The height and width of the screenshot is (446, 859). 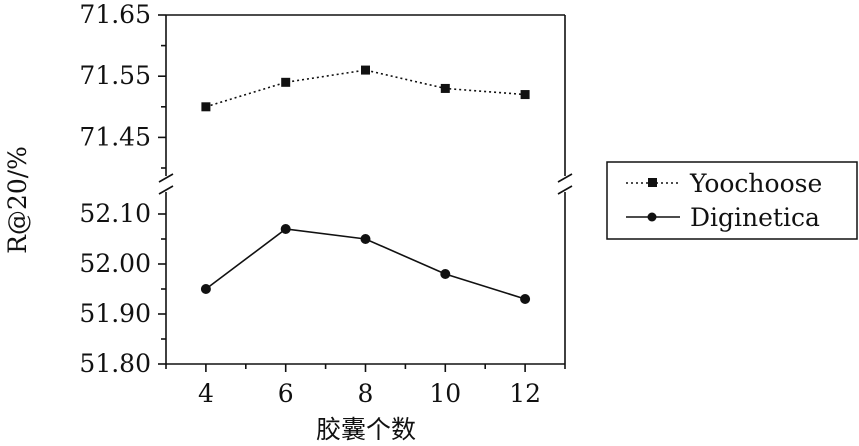 I want to click on upper-y-tick-label: 71.55, so click(x=115, y=75).